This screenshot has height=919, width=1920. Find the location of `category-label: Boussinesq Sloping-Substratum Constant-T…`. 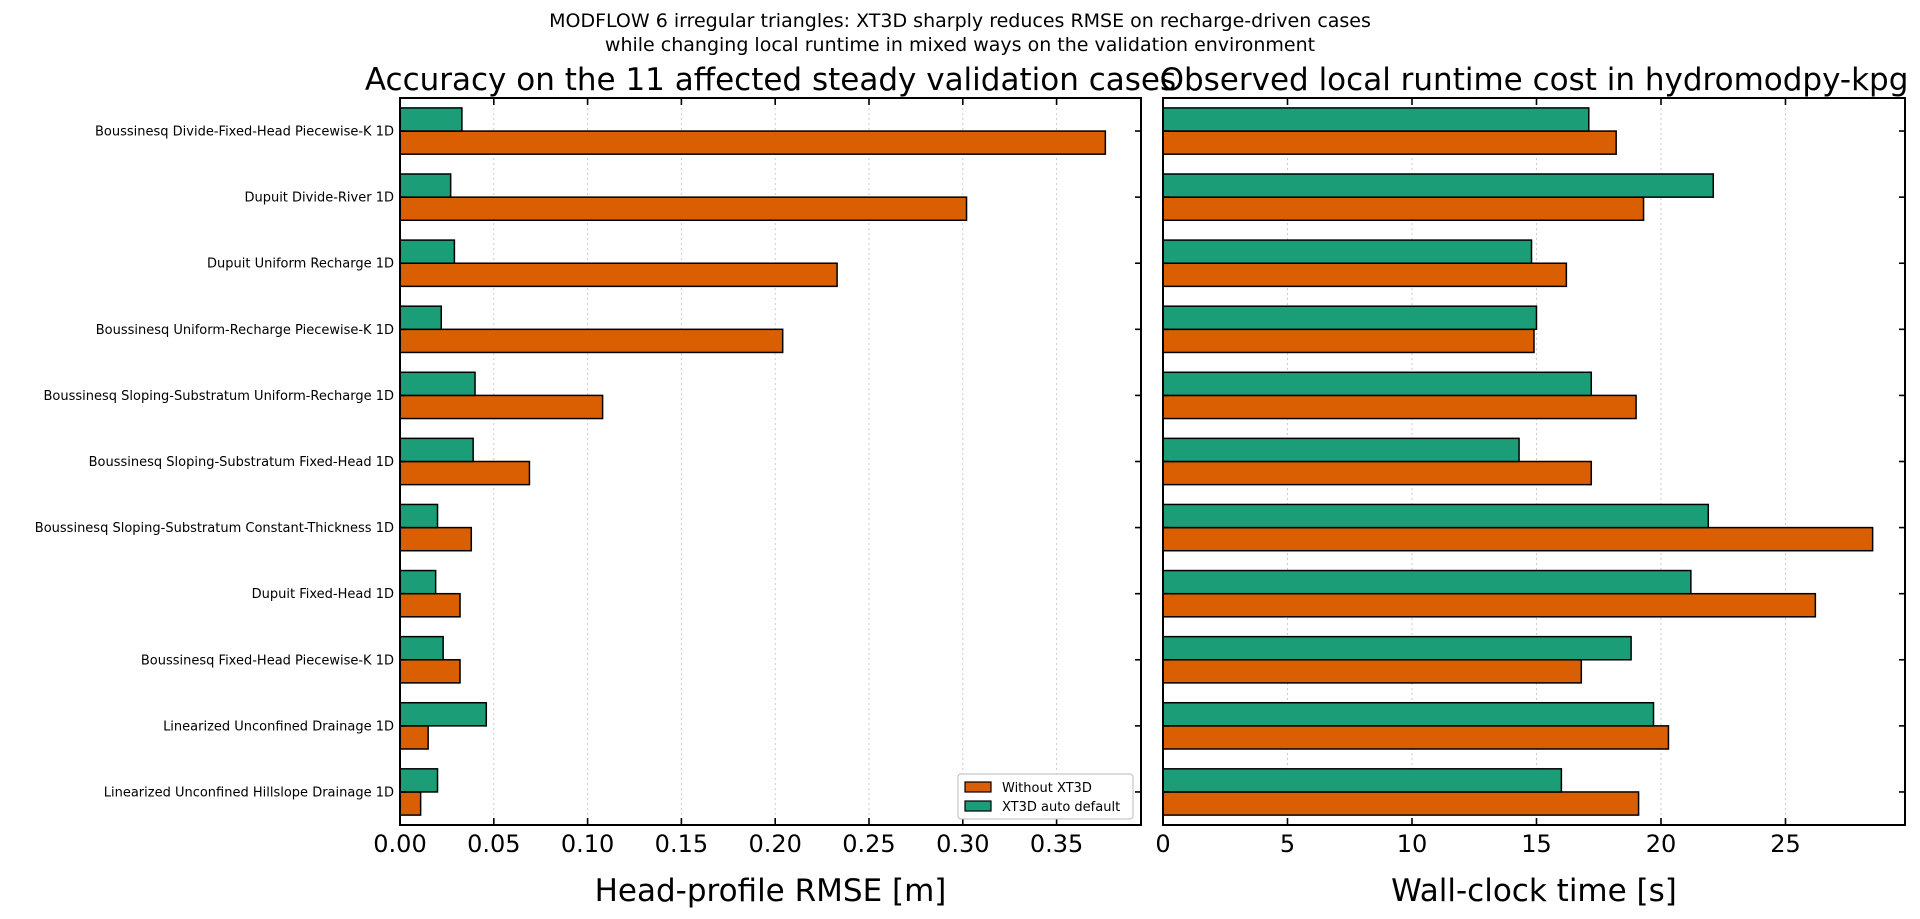

category-label: Boussinesq Sloping-Substratum Constant-T… is located at coordinates (214, 528).